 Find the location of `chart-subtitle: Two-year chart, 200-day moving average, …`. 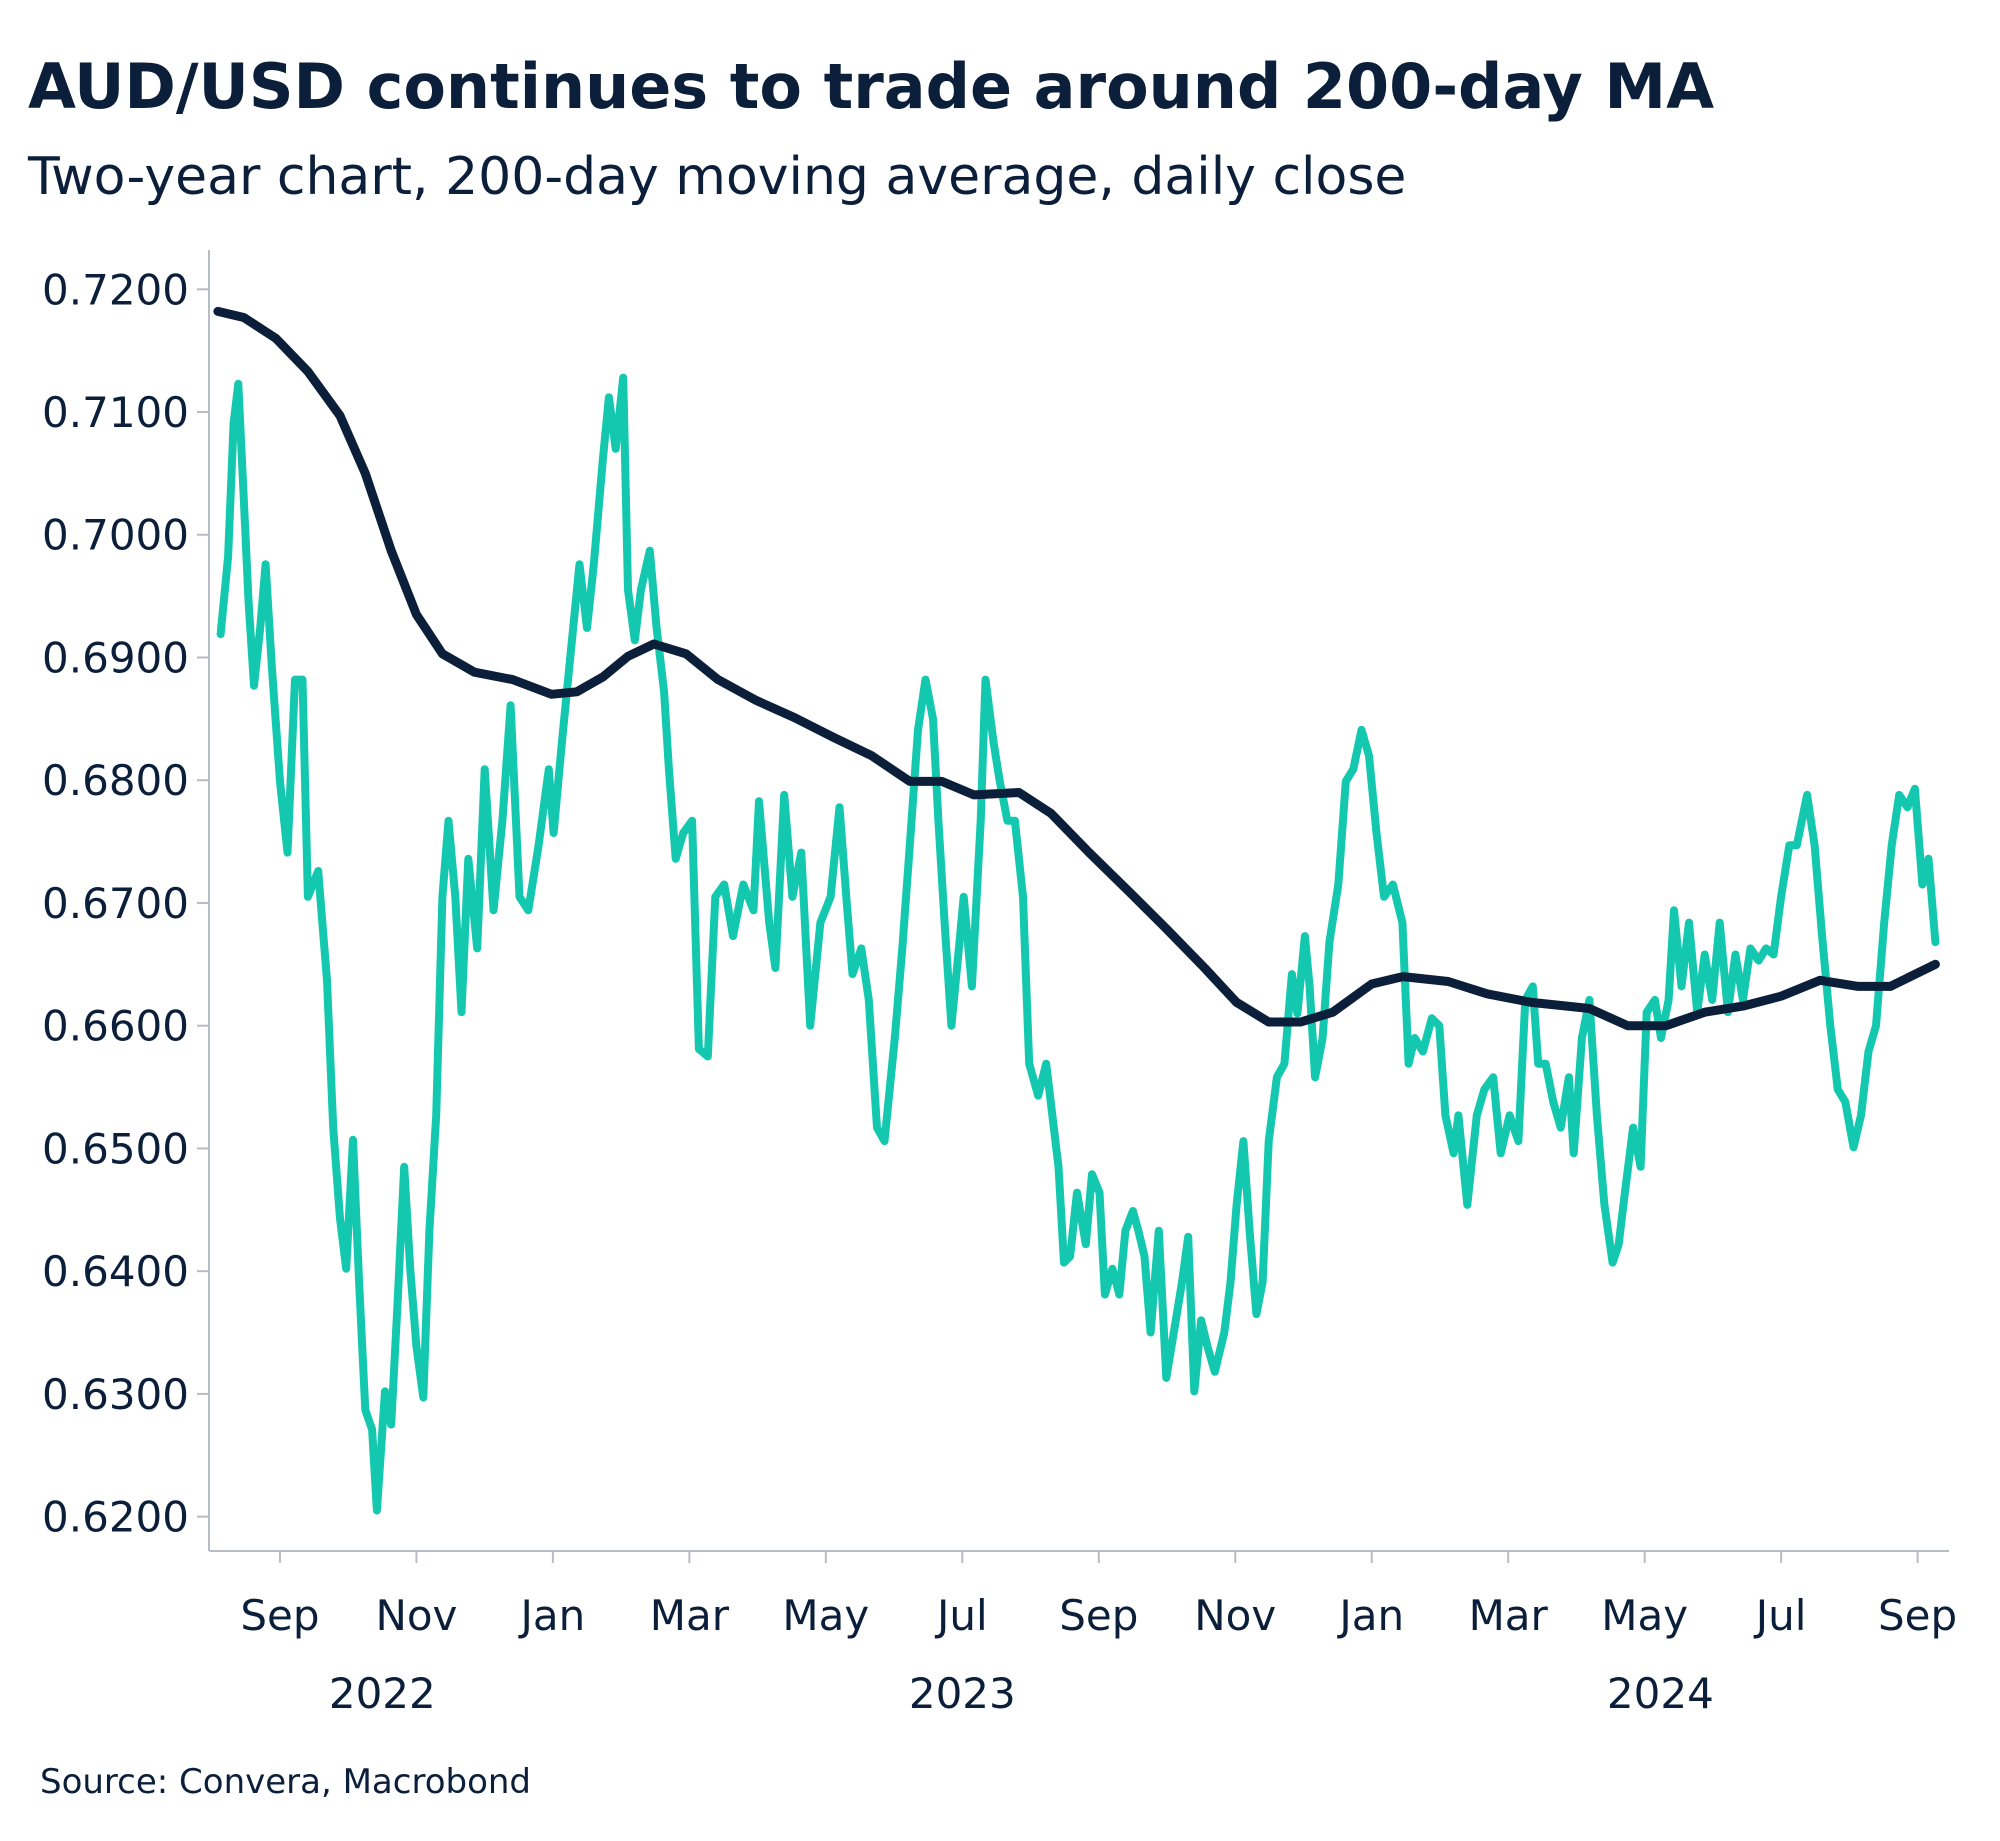

chart-subtitle: Two-year chart, 200-day moving average, … is located at coordinates (716, 177).